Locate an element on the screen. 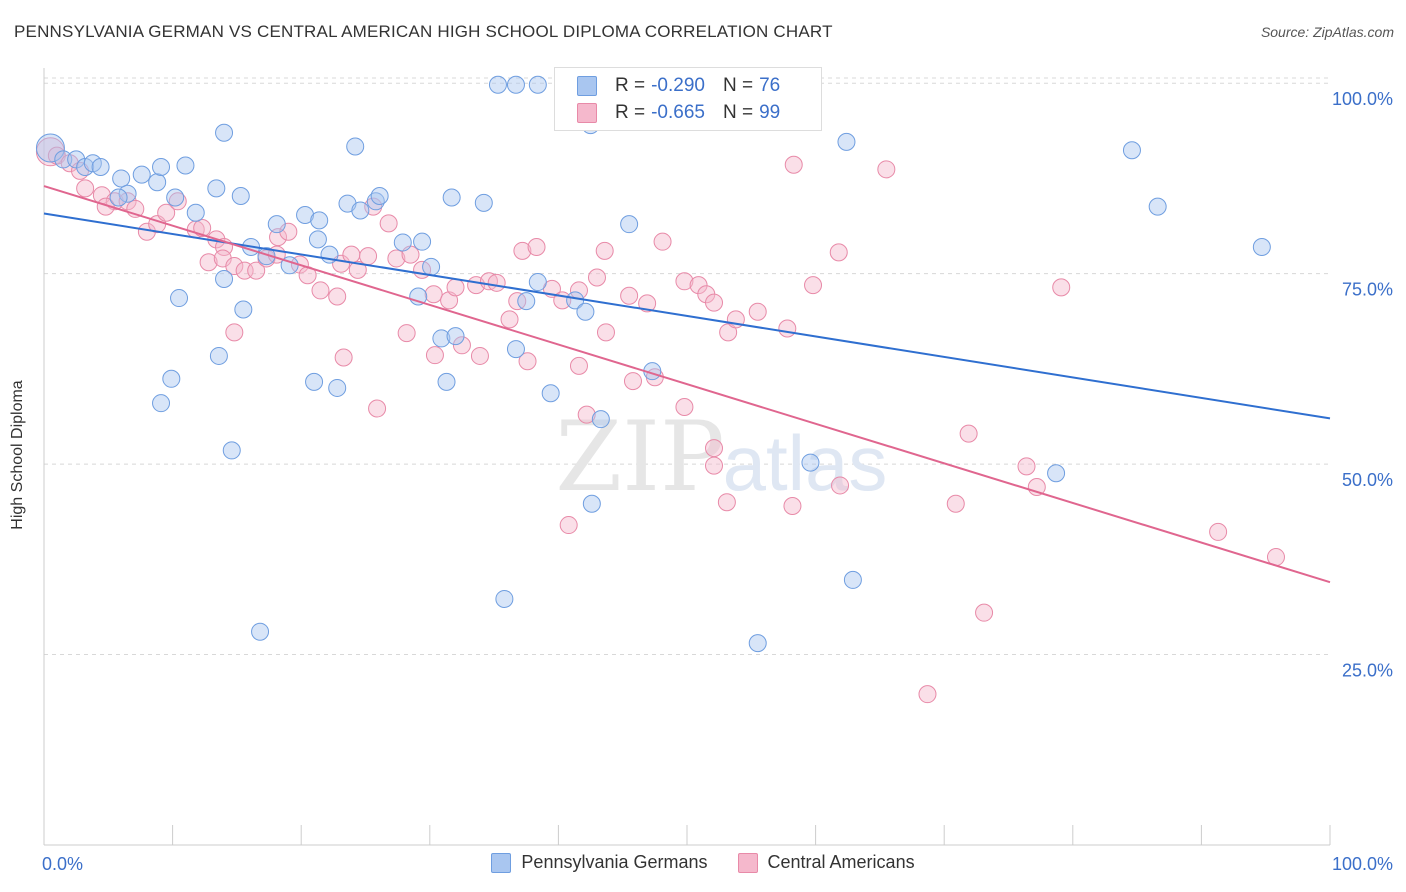 Image resolution: width=1406 pixels, height=892 pixels. x-tick-label: 0.0% is located at coordinates (62, 864).